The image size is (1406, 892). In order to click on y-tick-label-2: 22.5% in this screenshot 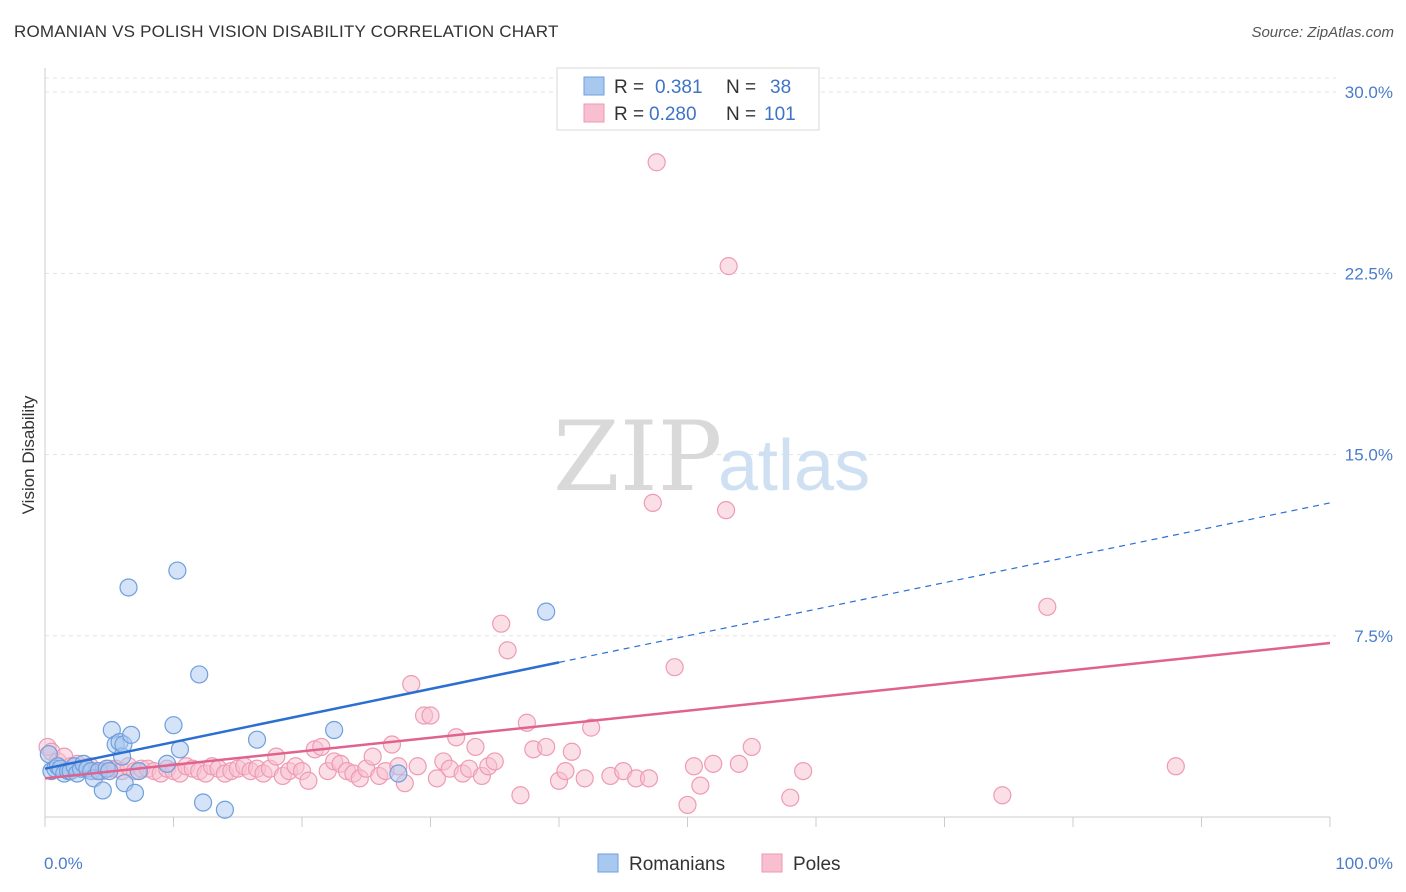, I will do `click(1369, 273)`.